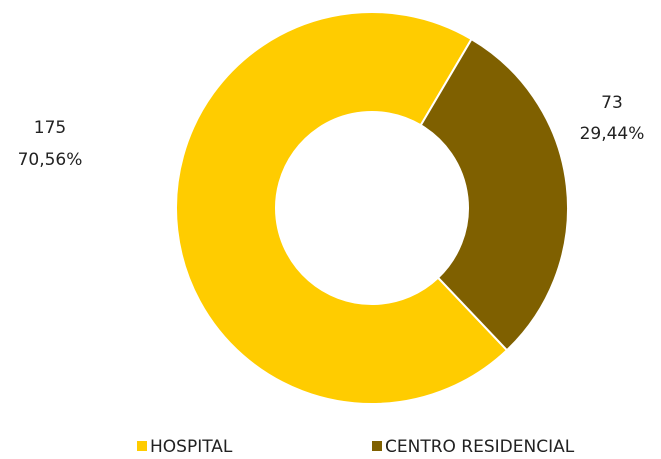 This screenshot has width=661, height=459. I want to click on value-label: 175, so click(50, 128).